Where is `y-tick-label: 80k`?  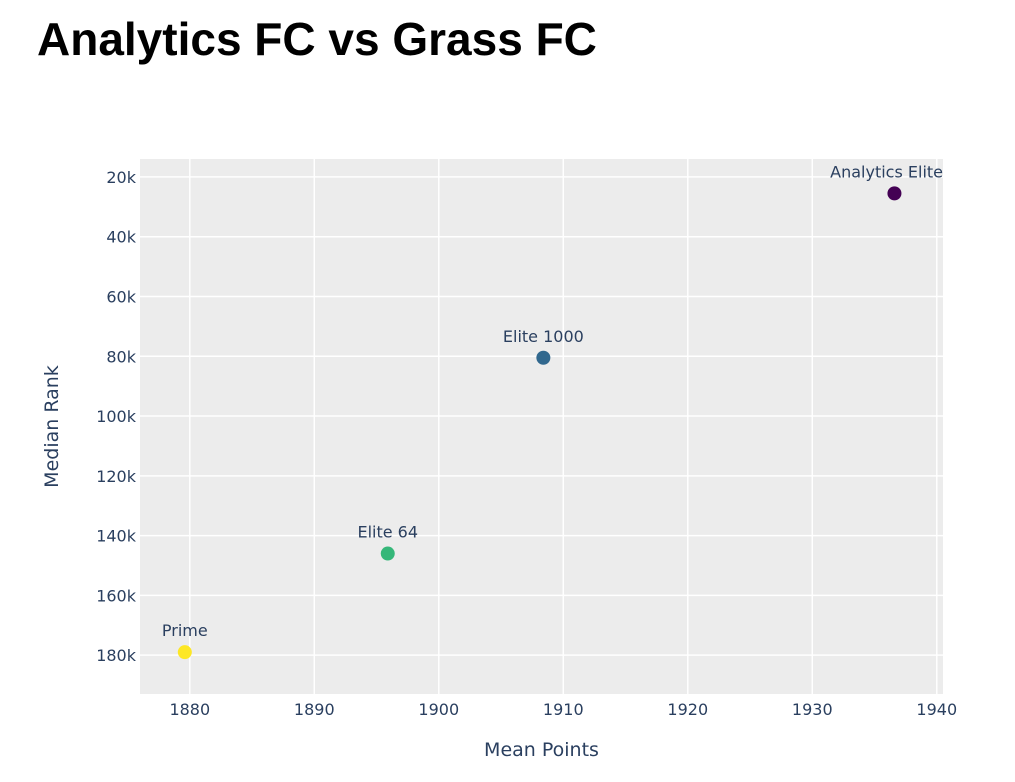
y-tick-label: 80k is located at coordinates (121, 356).